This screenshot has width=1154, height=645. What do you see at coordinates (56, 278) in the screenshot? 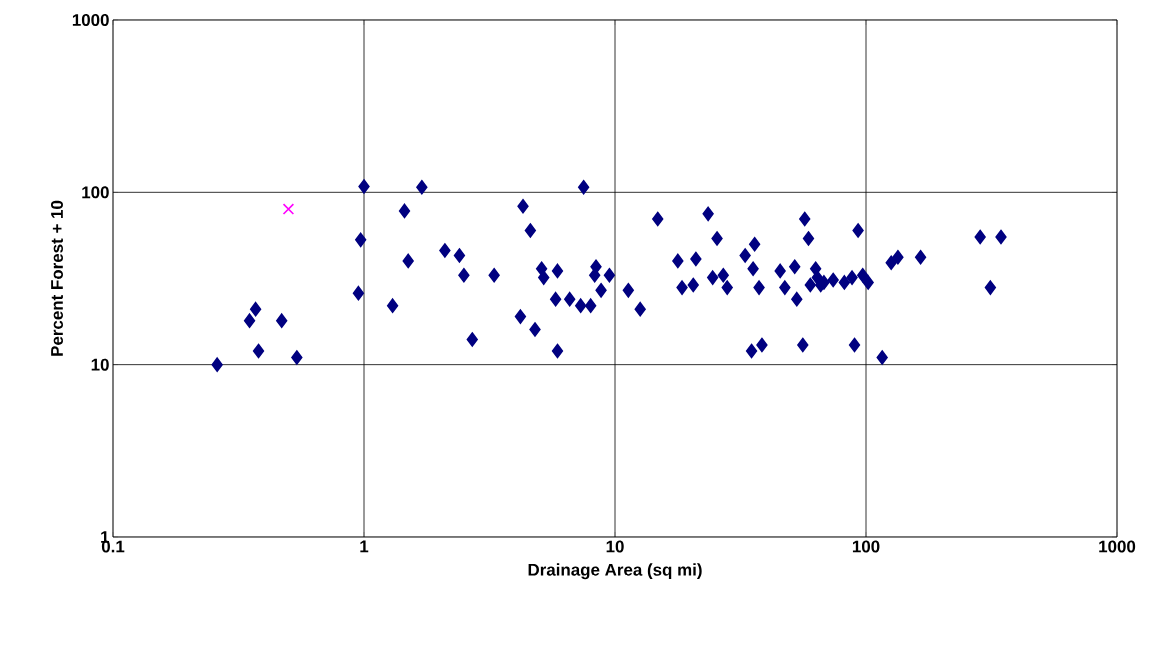
I see `y-axis-title: Percent Forest + 10` at bounding box center [56, 278].